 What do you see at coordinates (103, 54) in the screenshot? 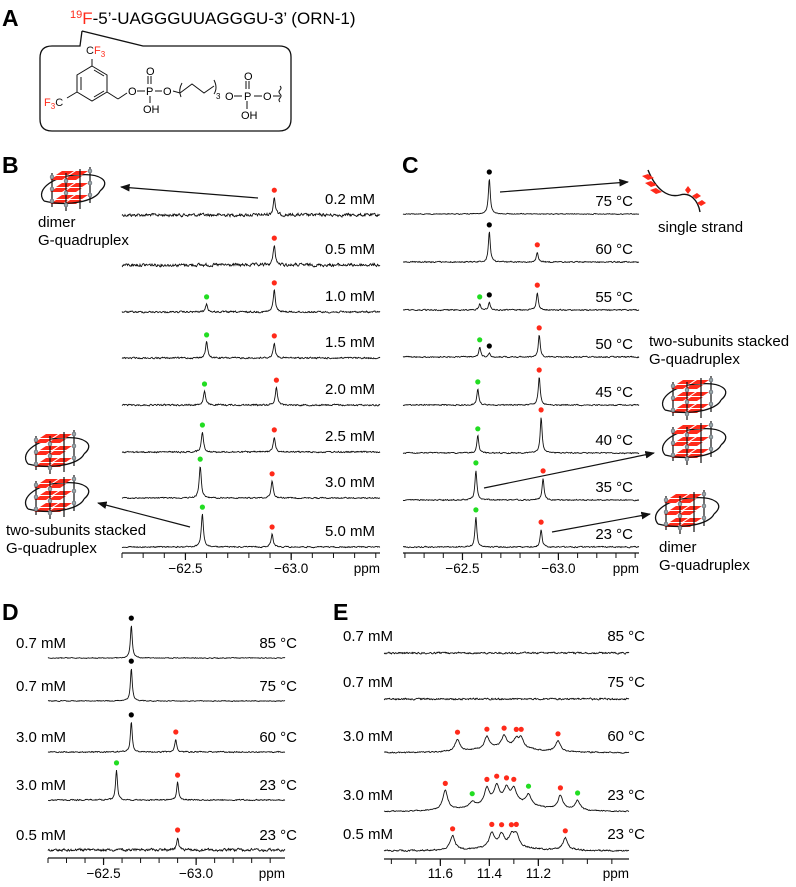
I see `cf3-top-subscript: 3` at bounding box center [103, 54].